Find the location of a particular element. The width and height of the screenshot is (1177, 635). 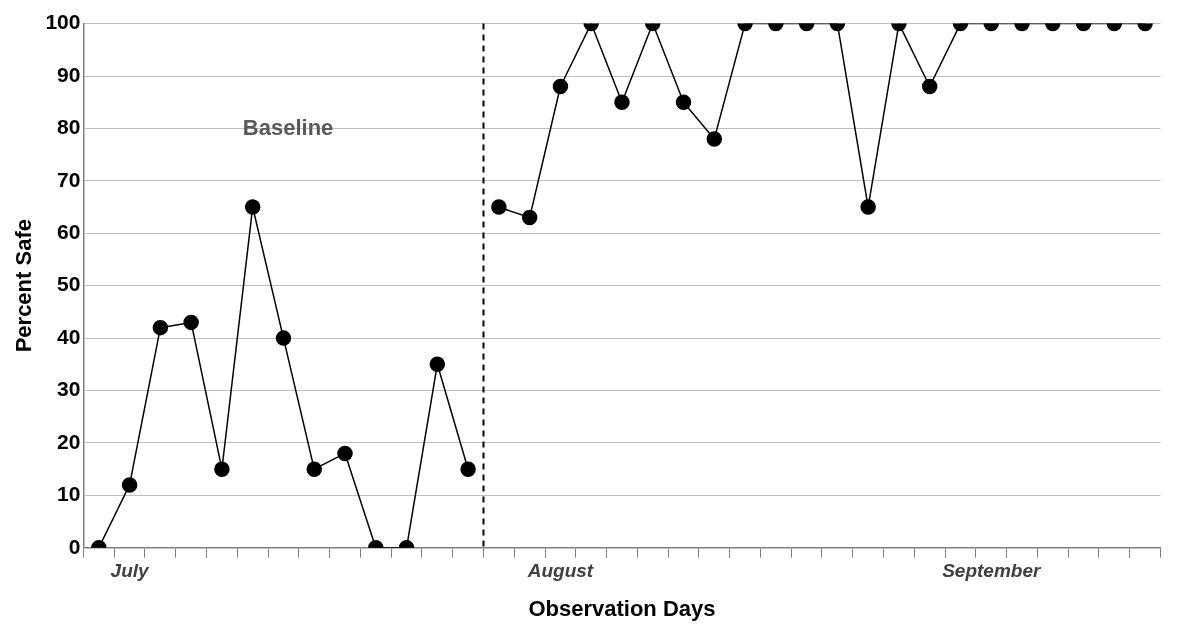

annotation: Baseline is located at coordinates (288, 127).